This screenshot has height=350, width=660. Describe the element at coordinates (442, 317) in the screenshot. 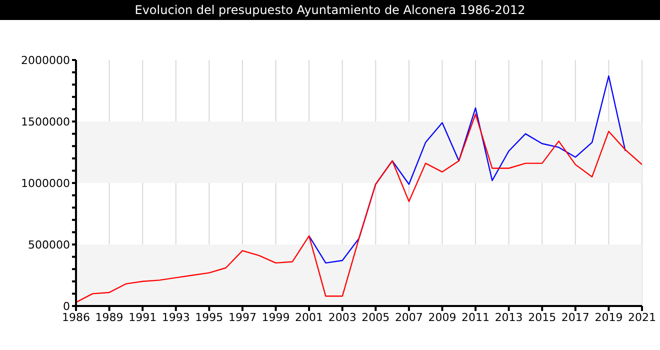

I see `x-tick-label: 2009` at that location.